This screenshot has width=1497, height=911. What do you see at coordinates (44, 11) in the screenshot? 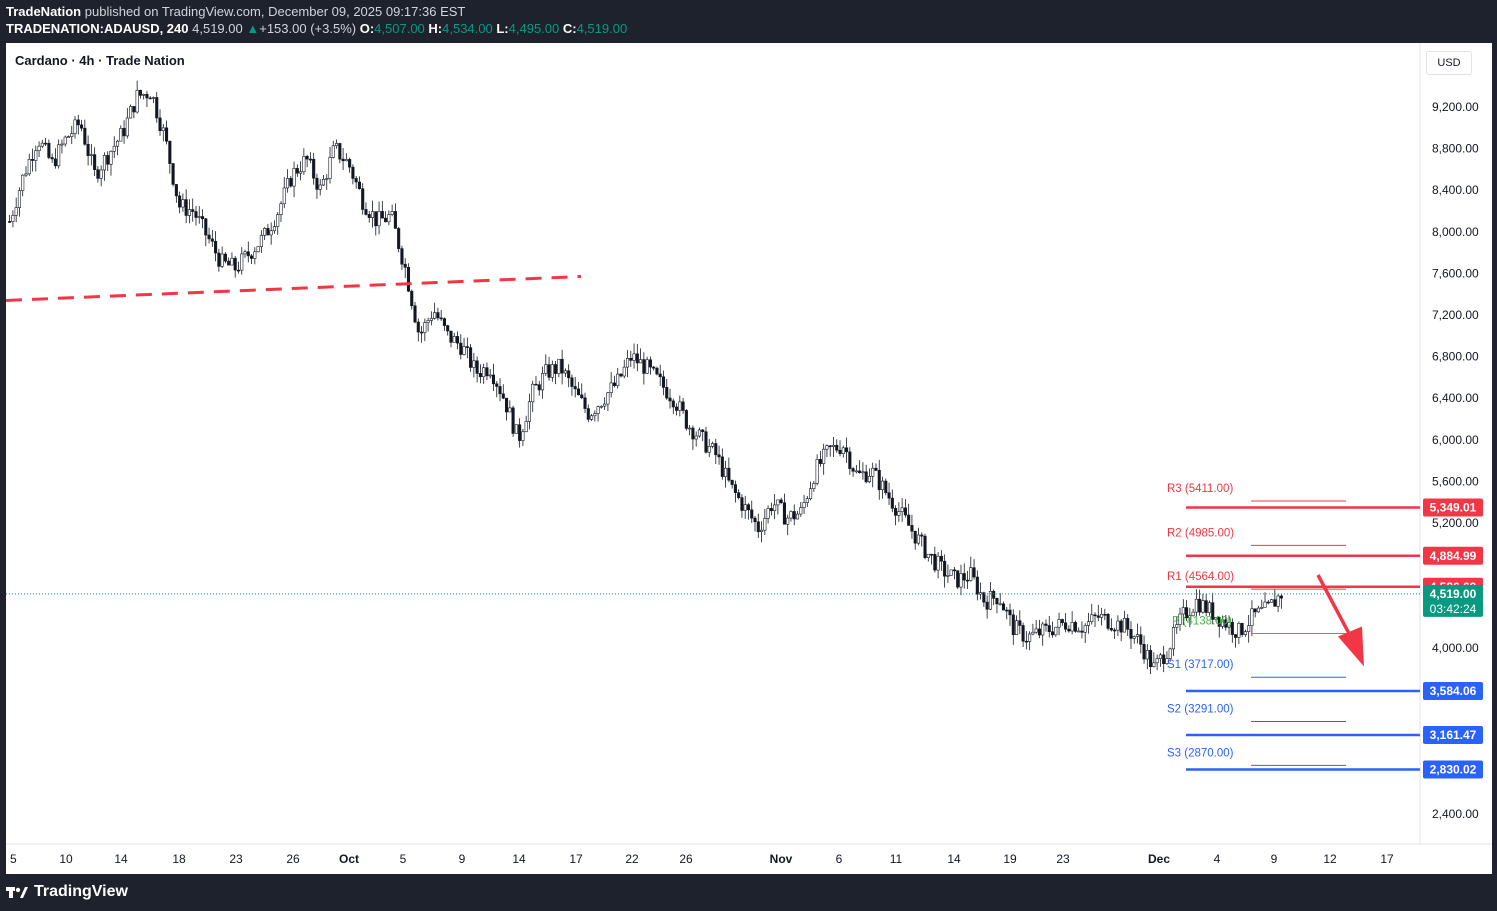
I see `publisher-name: TradeNation` at bounding box center [44, 11].